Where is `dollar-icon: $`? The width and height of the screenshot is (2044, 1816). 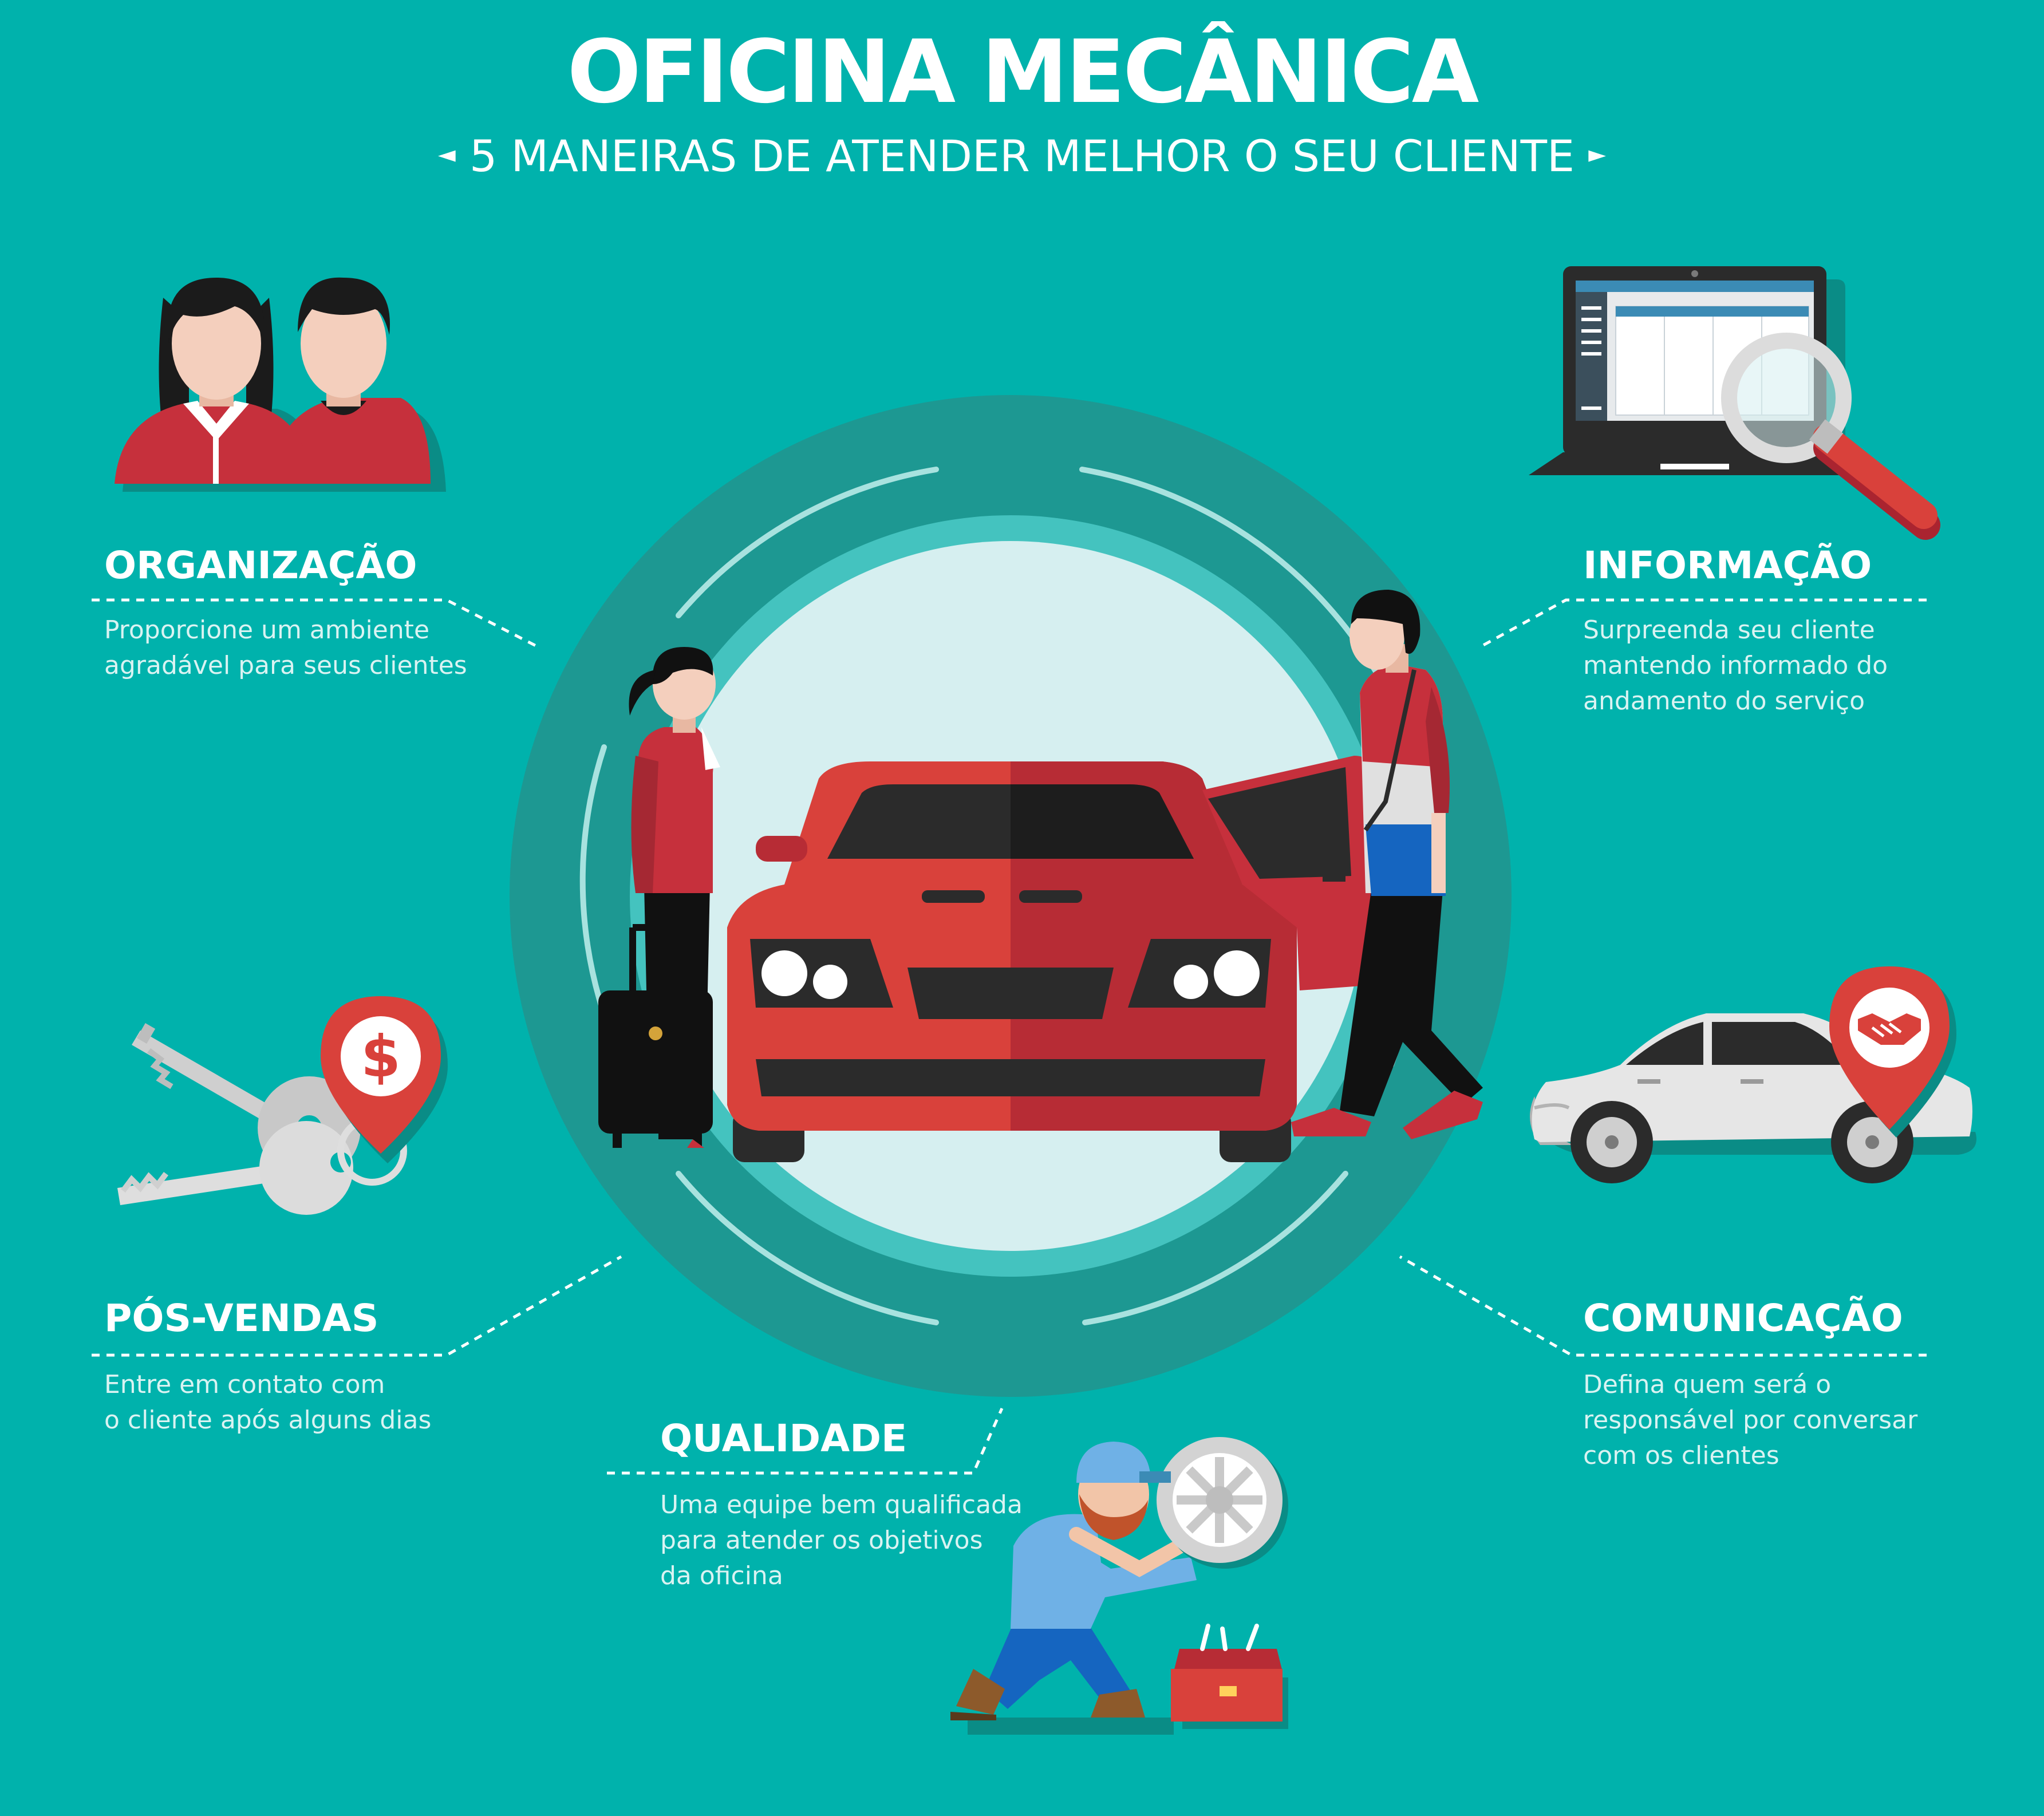 dollar-icon: $ is located at coordinates (381, 1056).